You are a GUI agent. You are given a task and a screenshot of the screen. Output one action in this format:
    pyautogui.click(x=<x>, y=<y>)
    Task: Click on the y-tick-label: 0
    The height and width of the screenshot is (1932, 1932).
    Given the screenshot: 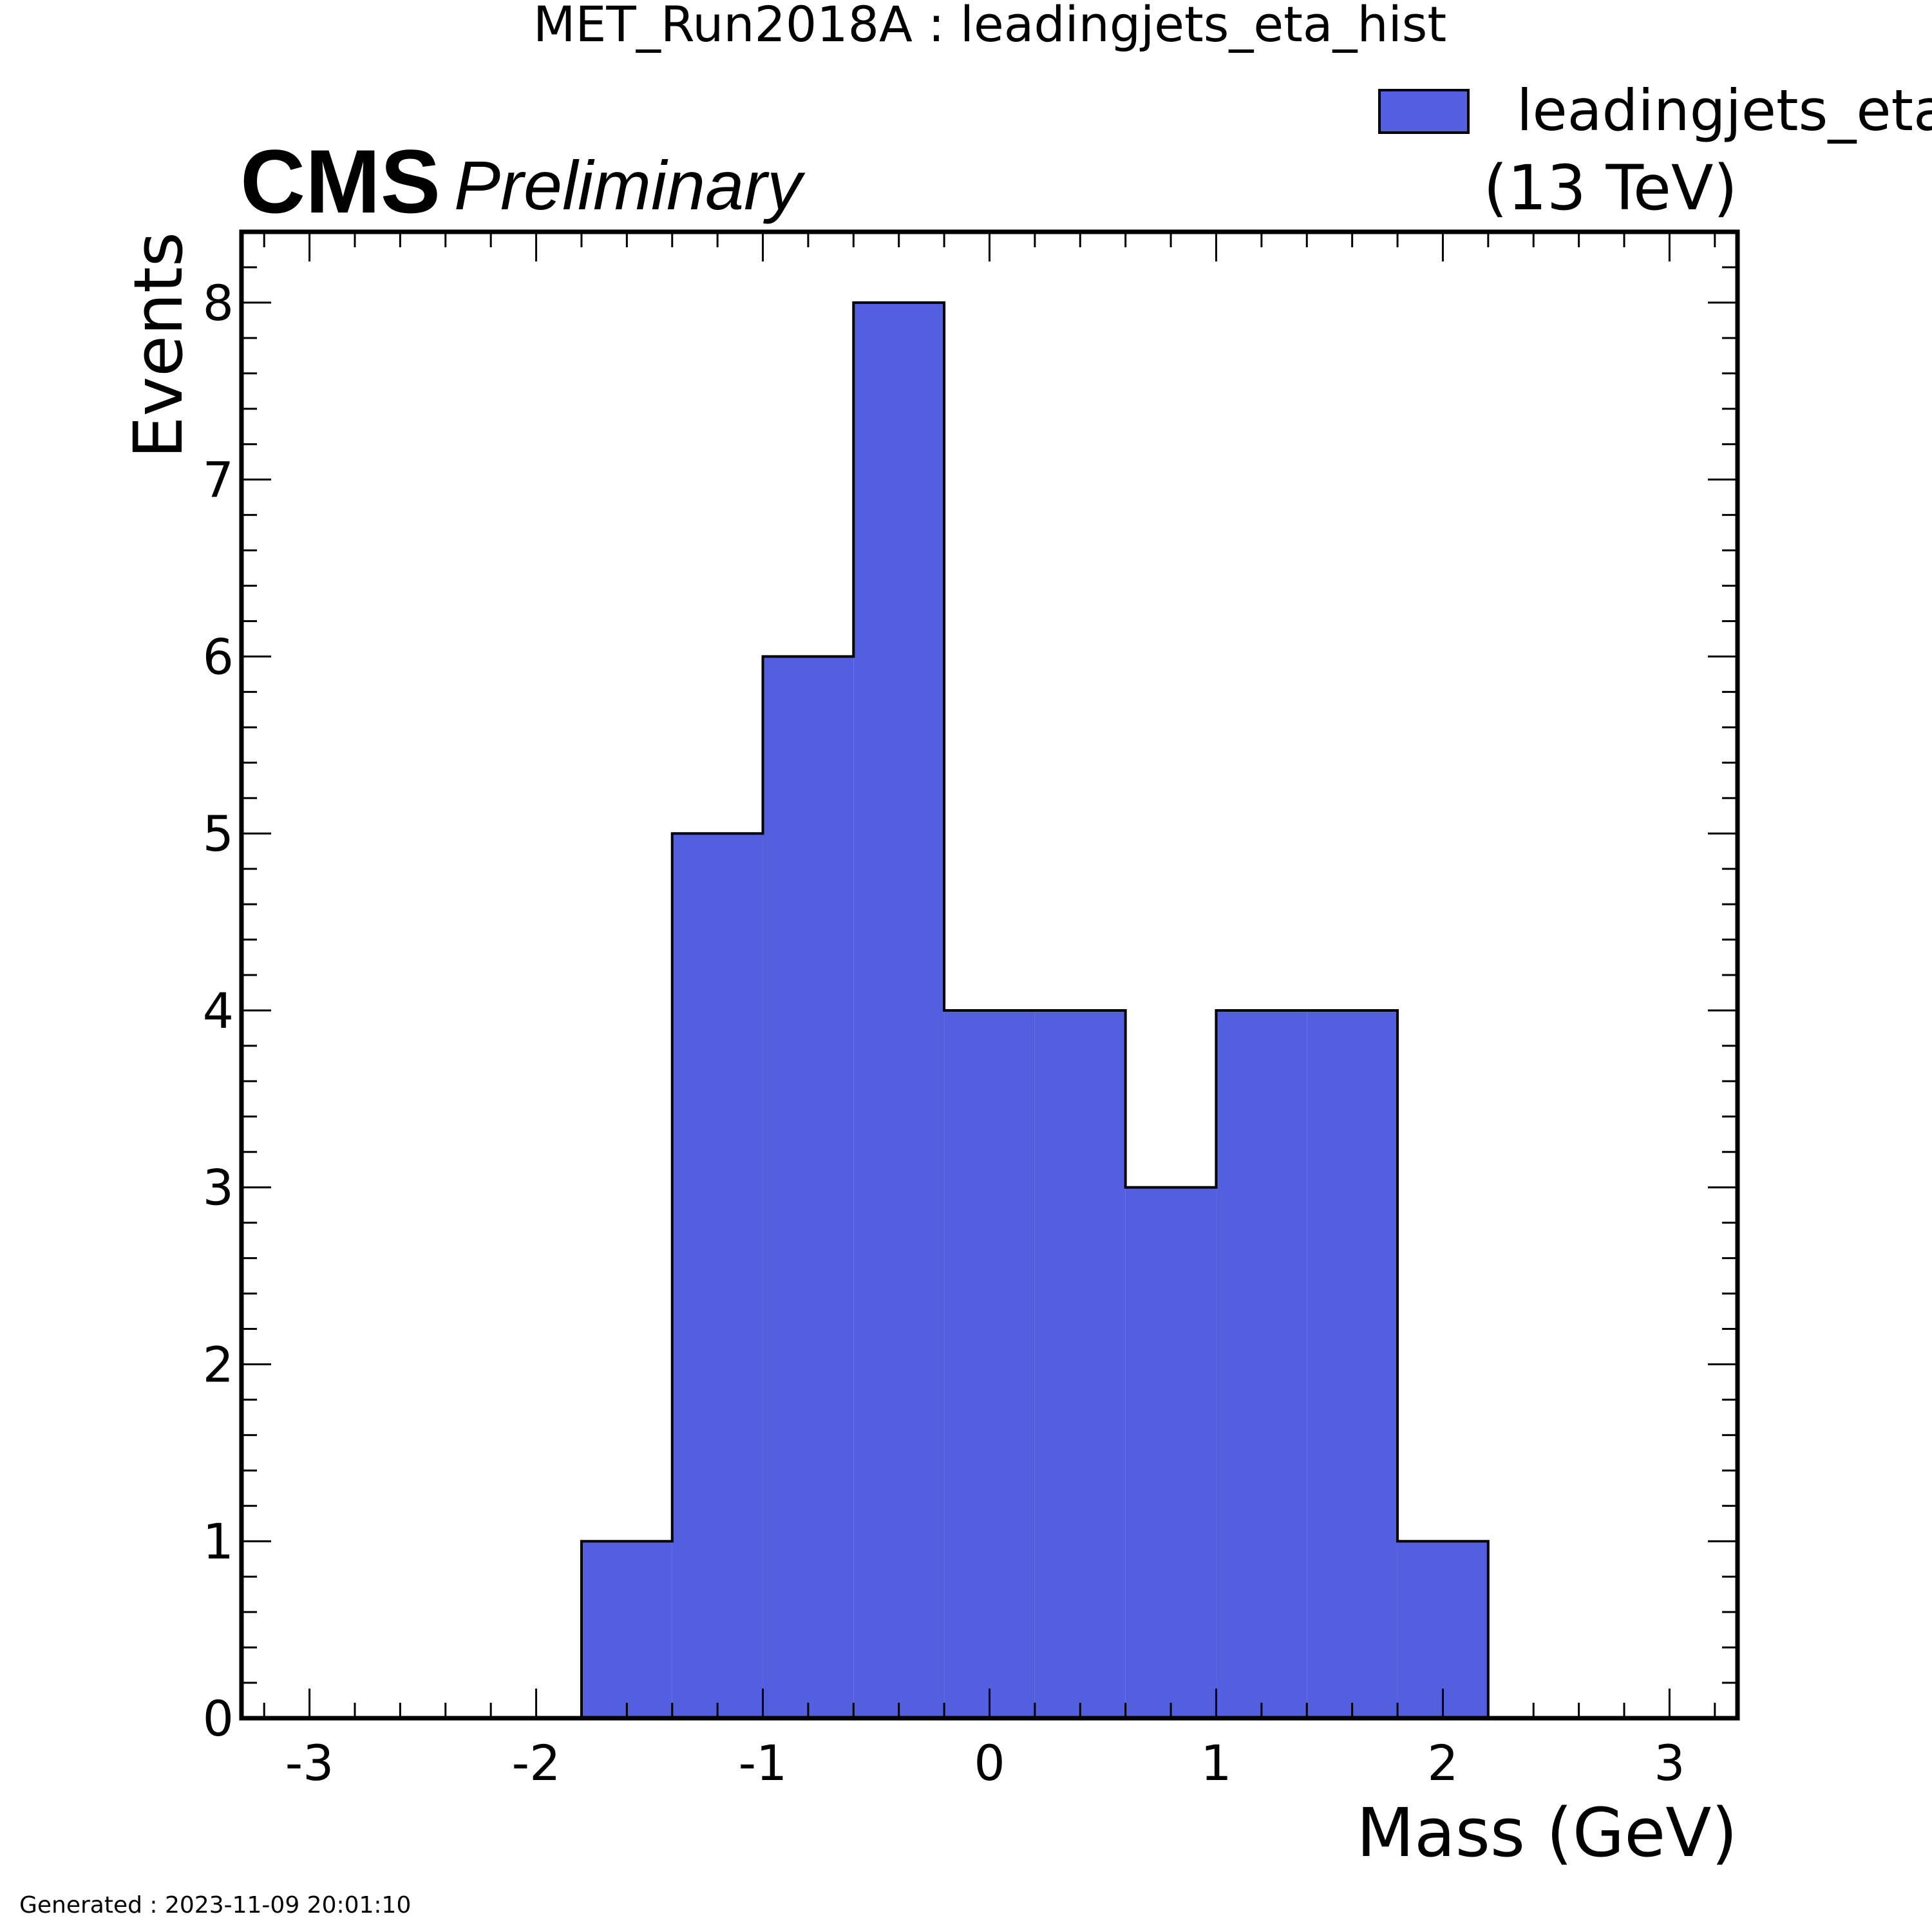 What is the action you would take?
    pyautogui.click(x=218, y=1719)
    